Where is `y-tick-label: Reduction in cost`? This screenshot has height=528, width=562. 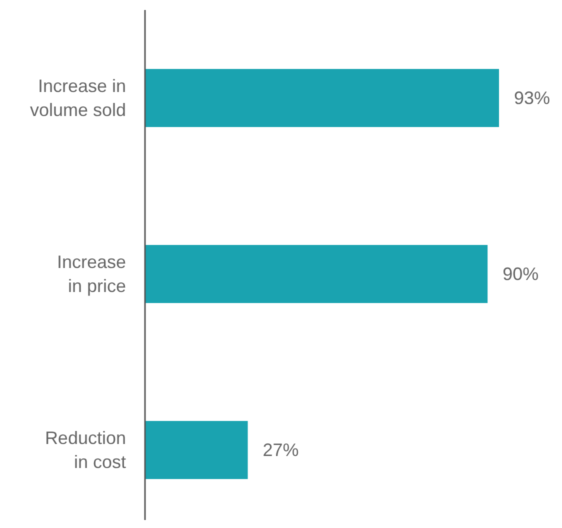 y-tick-label: Reduction in cost is located at coordinates (85, 450).